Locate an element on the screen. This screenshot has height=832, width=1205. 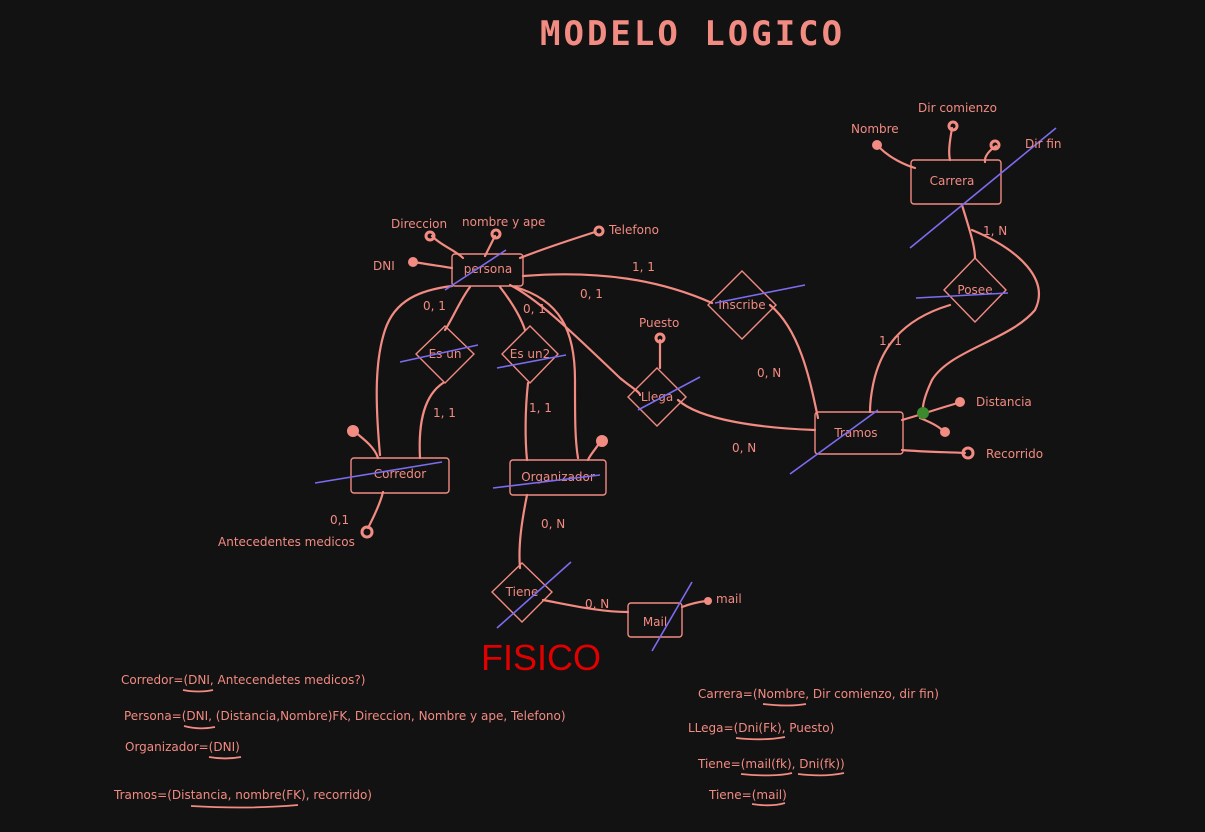
card-persona-llega: 0, 1 is located at coordinates (591, 294).